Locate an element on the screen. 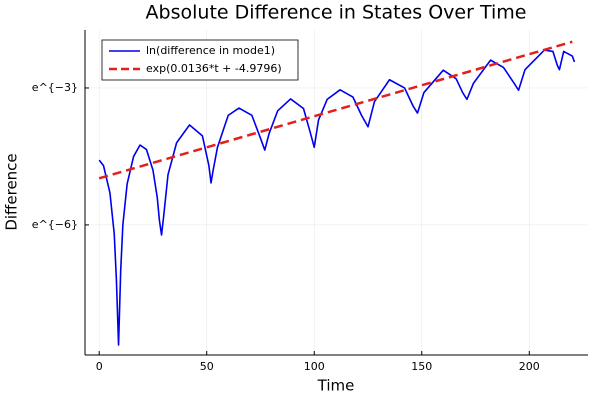 The height and width of the screenshot is (400, 600). y-axis-label: Difference is located at coordinates (12, 191).